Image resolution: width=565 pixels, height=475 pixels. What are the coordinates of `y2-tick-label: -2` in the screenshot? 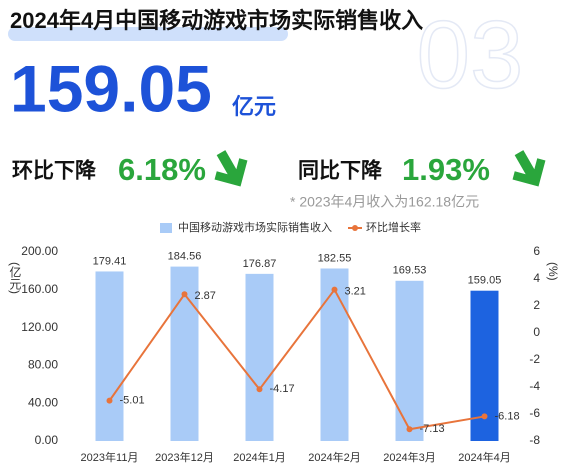 It's located at (534, 359).